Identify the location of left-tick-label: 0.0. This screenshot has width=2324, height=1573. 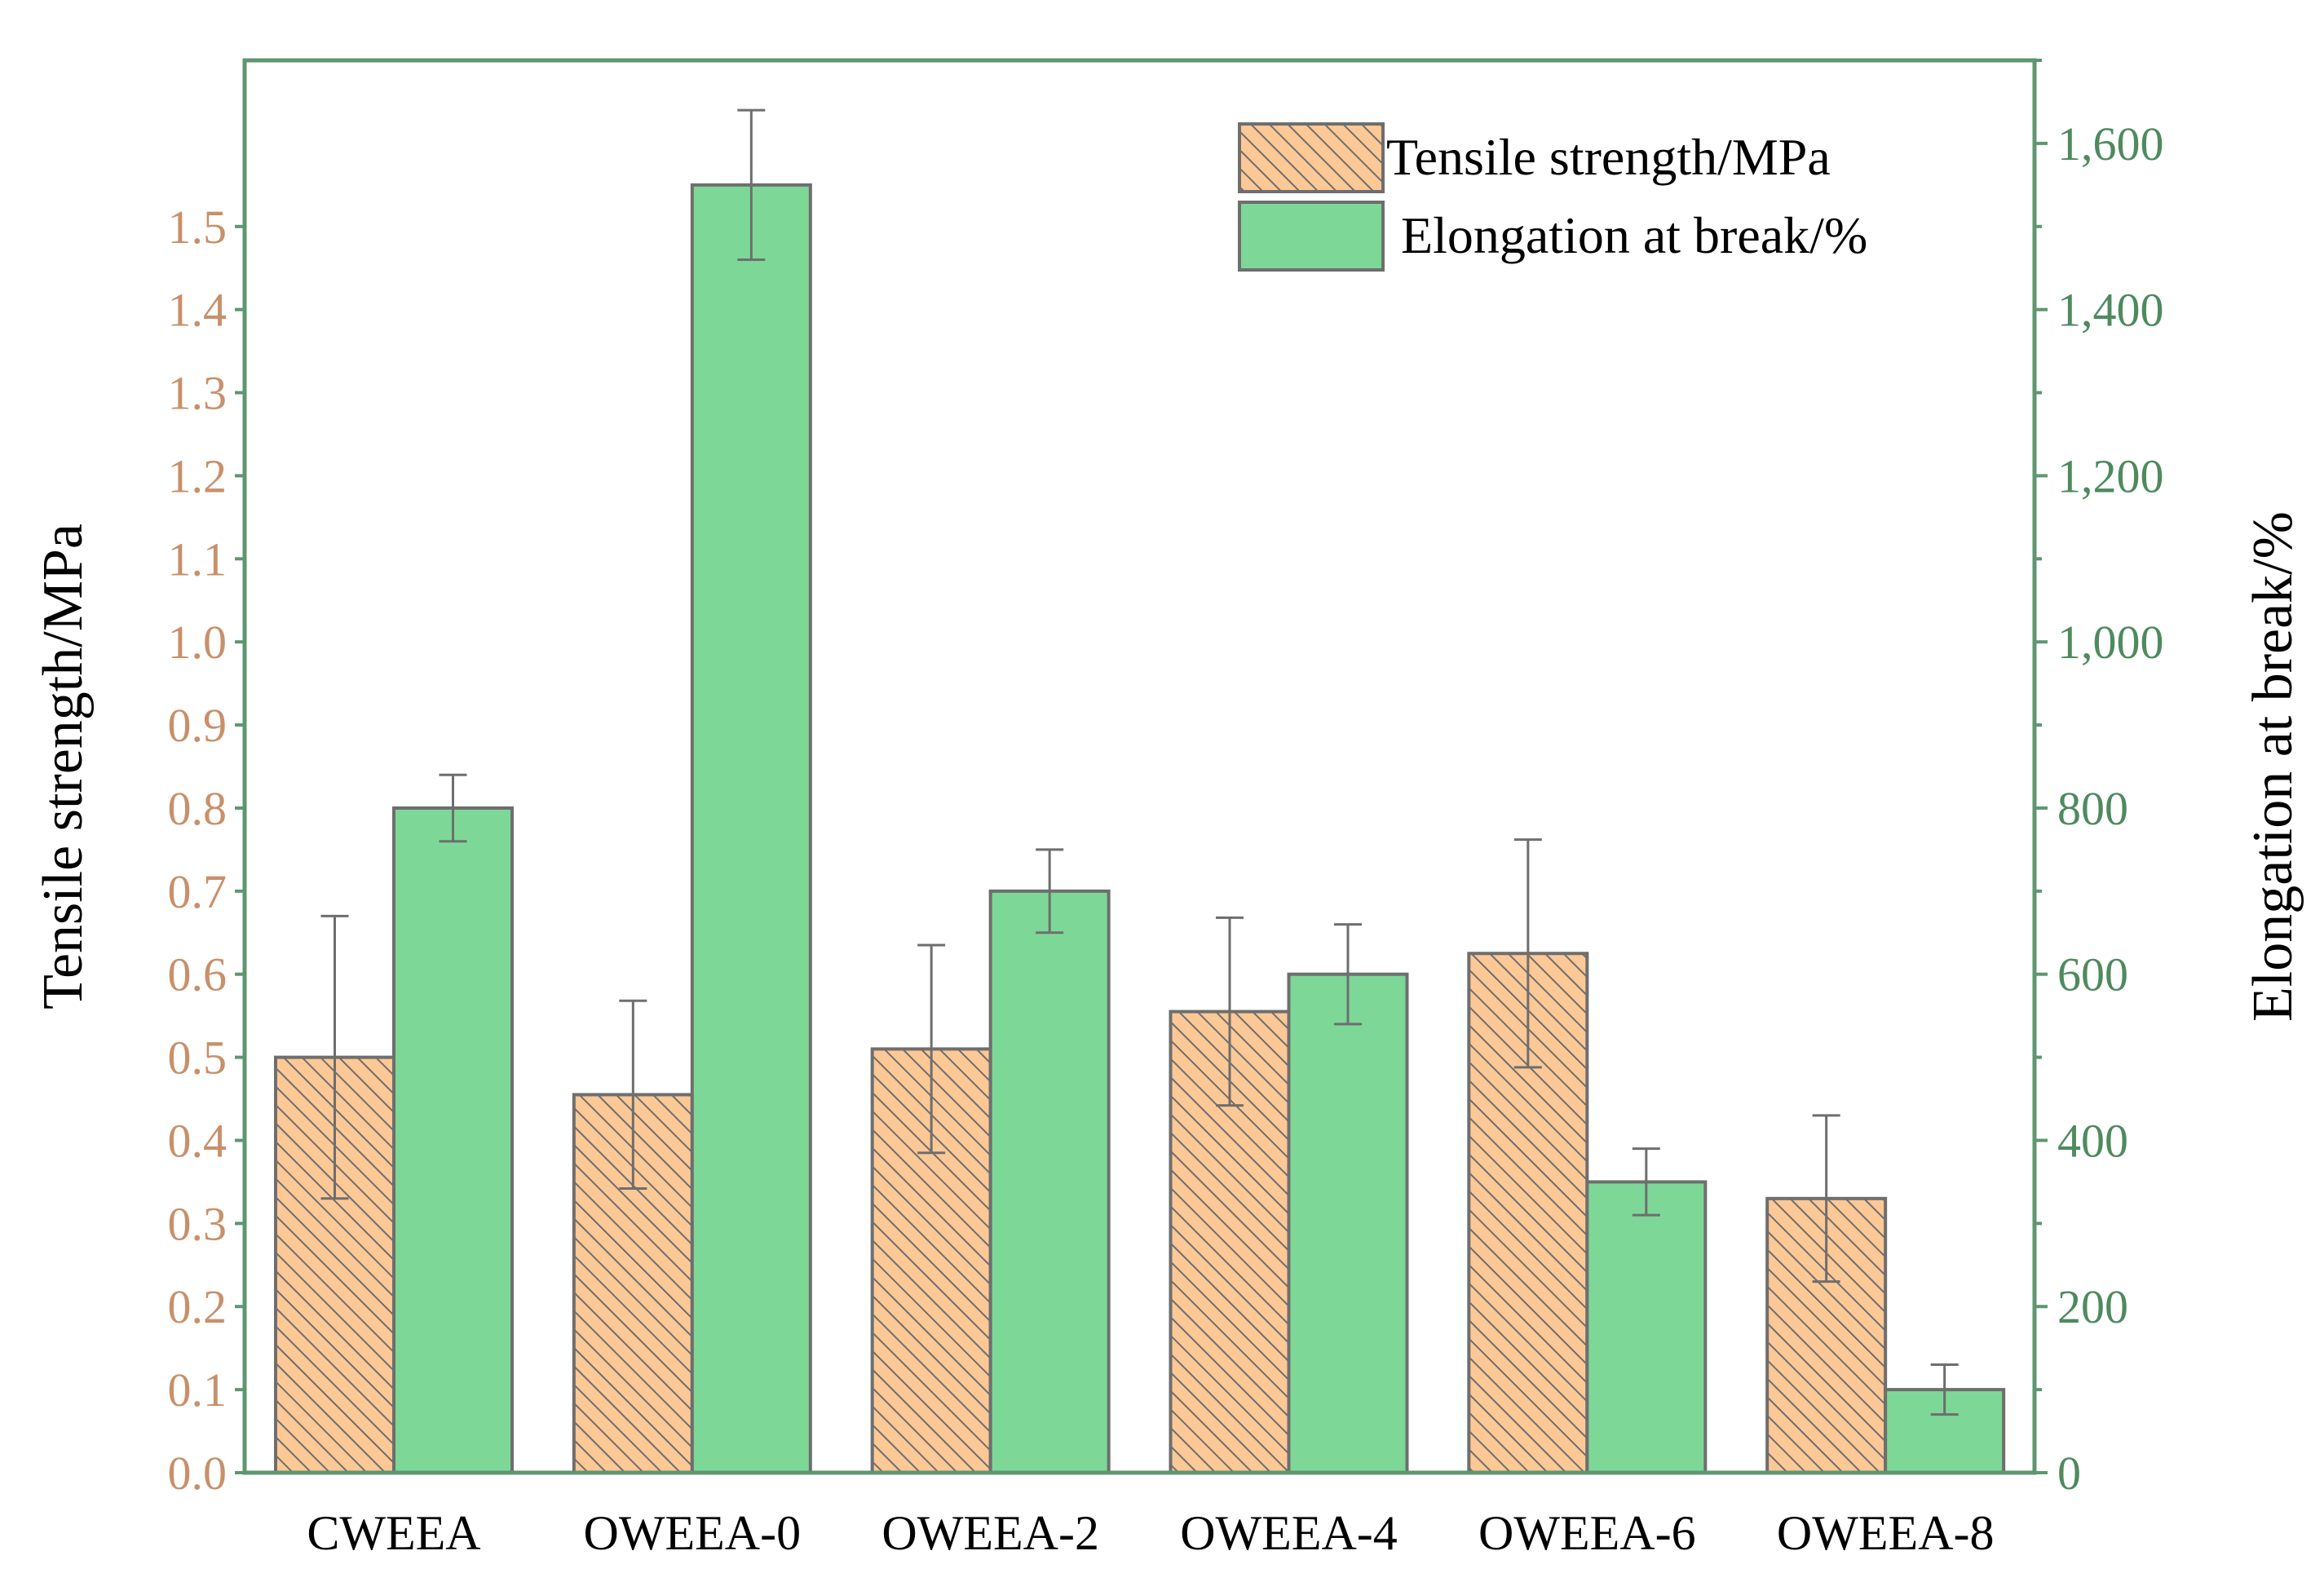
(198, 1473).